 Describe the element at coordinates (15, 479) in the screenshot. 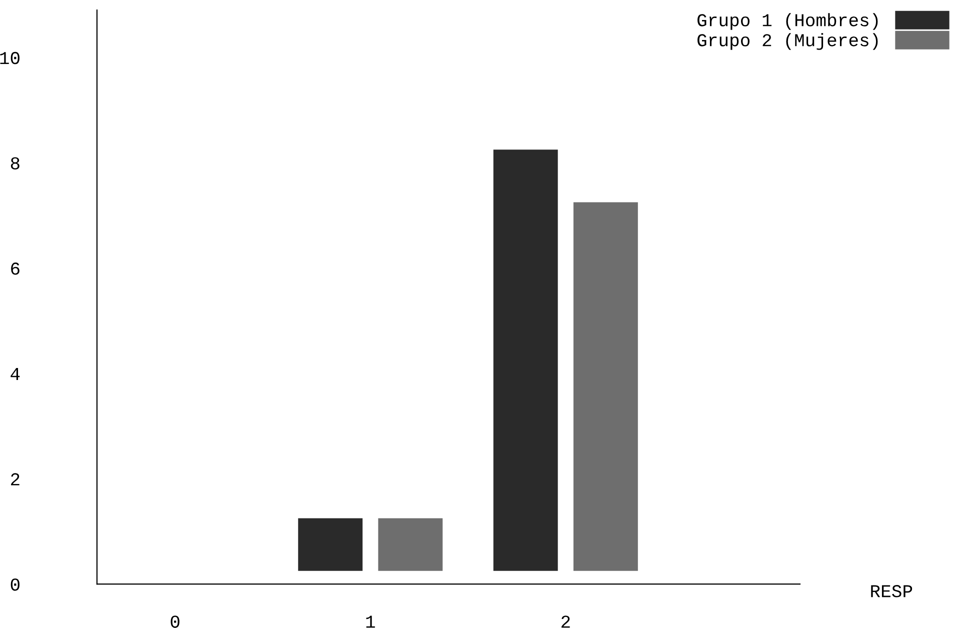

I see `y-tick-label: 2` at that location.